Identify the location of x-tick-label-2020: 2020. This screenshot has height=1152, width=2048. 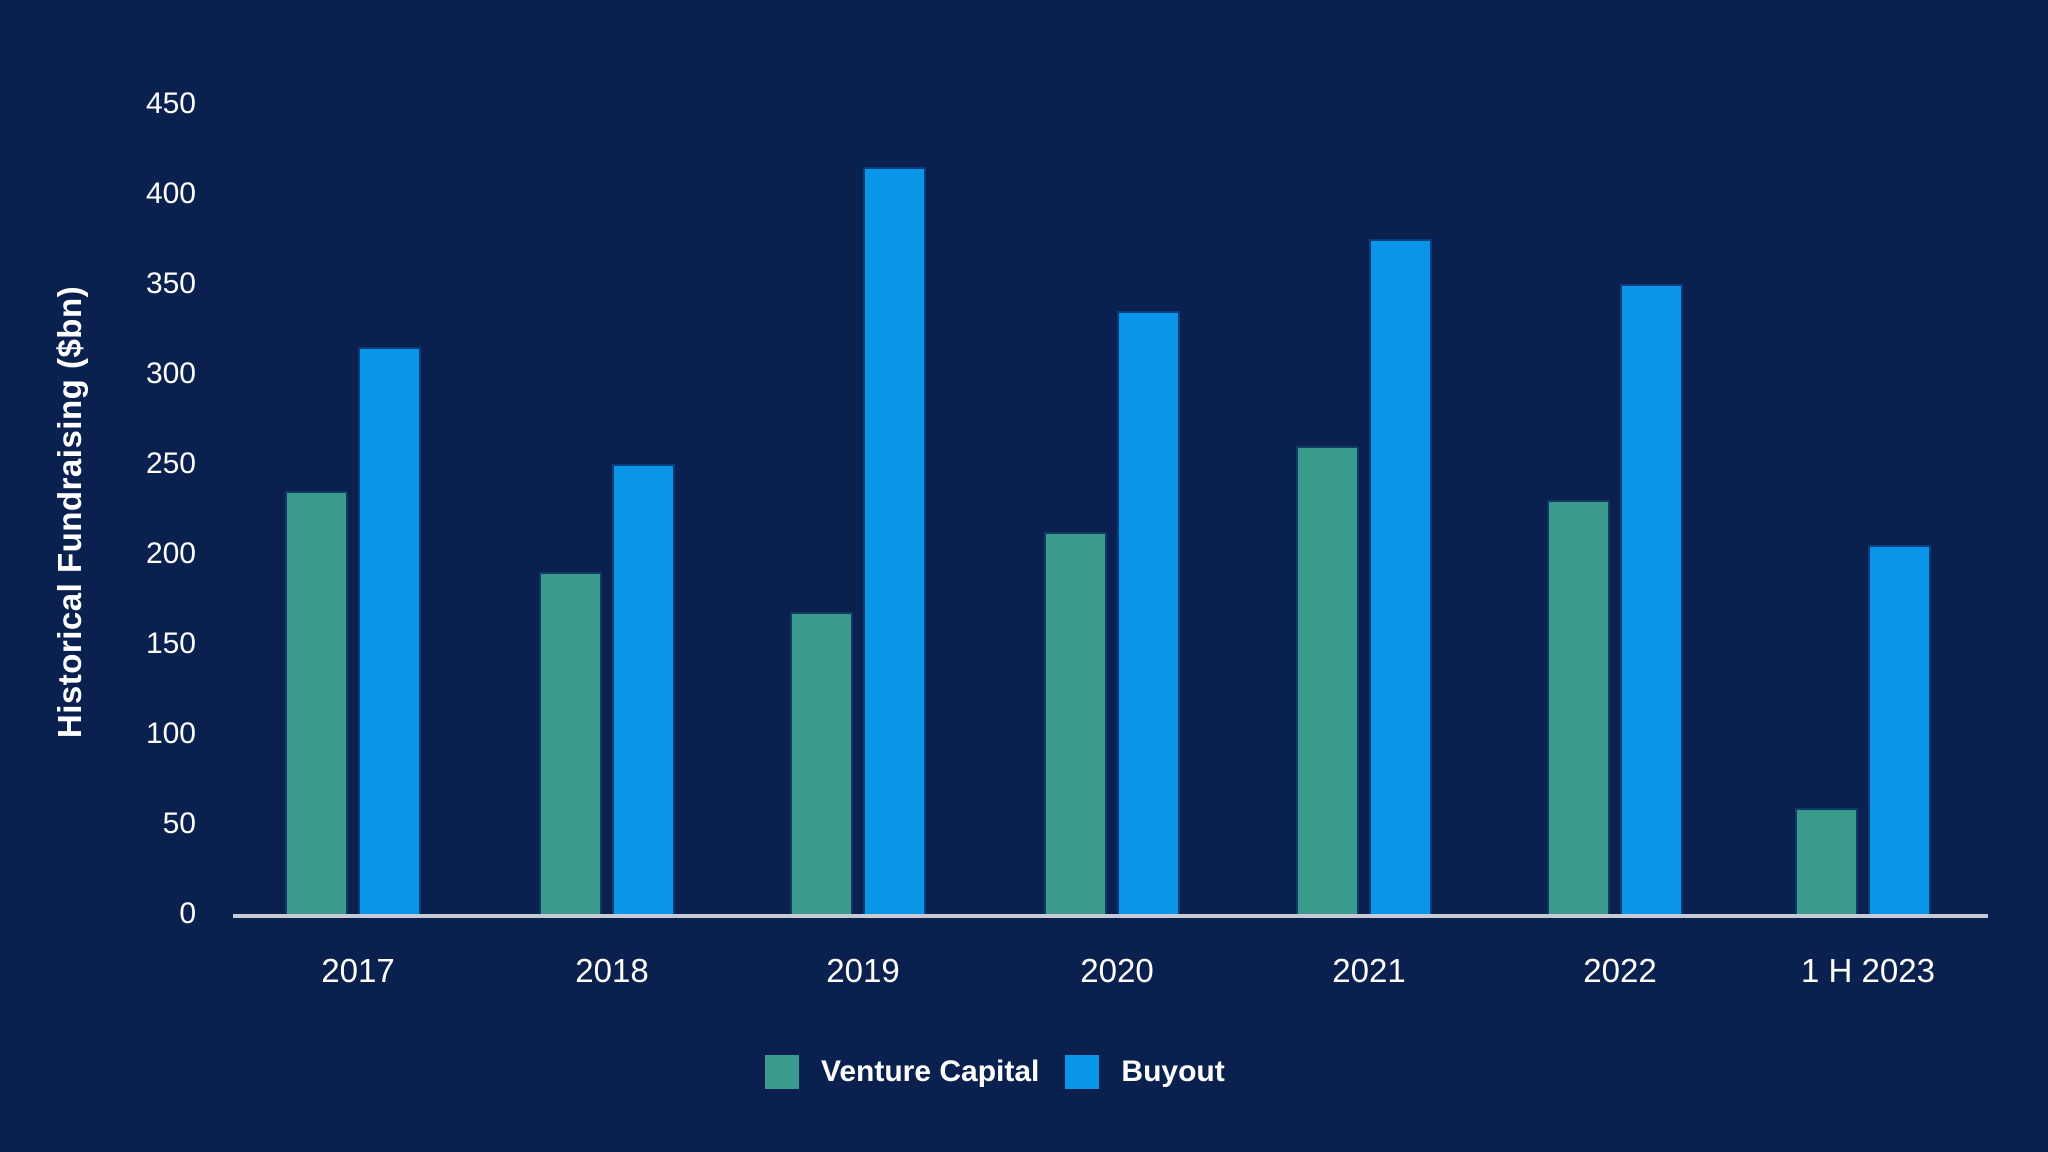
(1117, 970).